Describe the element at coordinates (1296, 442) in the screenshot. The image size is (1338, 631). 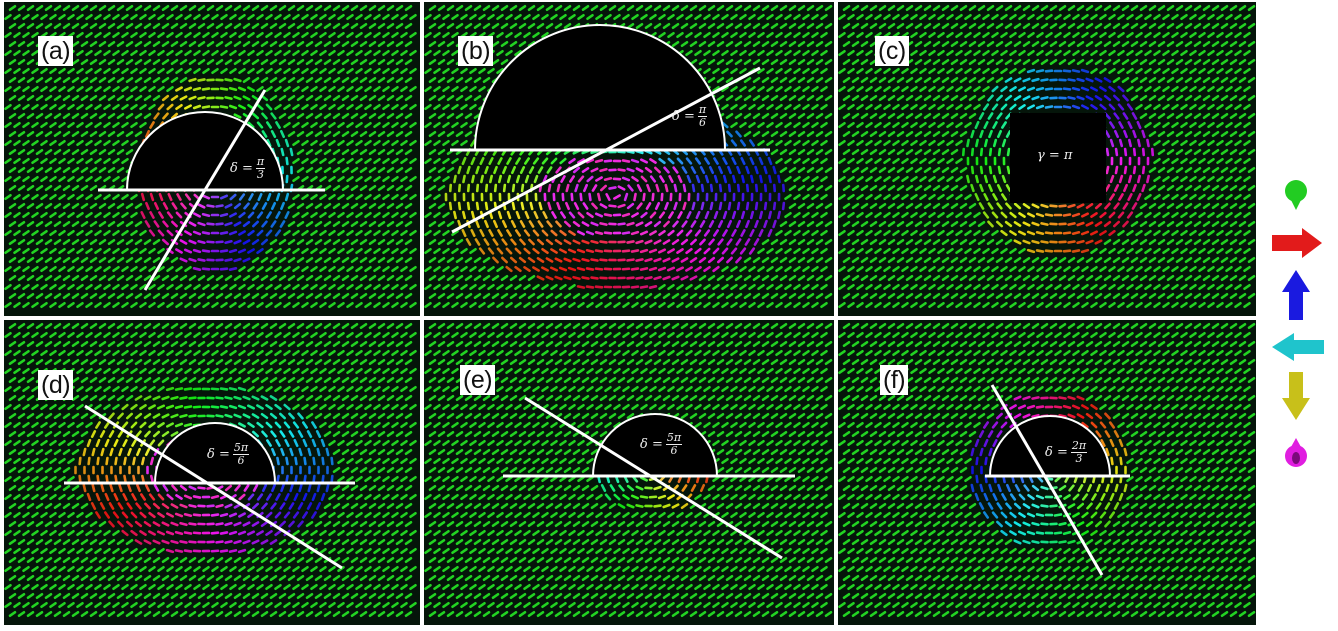
I see `sphere-down-tail` at that location.